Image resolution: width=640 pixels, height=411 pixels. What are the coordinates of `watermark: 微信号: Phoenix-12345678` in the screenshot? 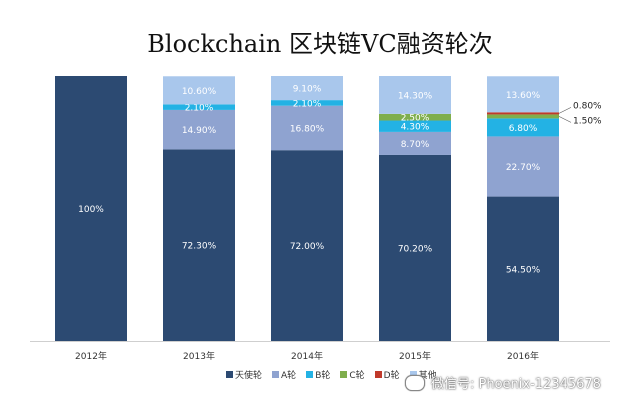 It's located at (503, 382).